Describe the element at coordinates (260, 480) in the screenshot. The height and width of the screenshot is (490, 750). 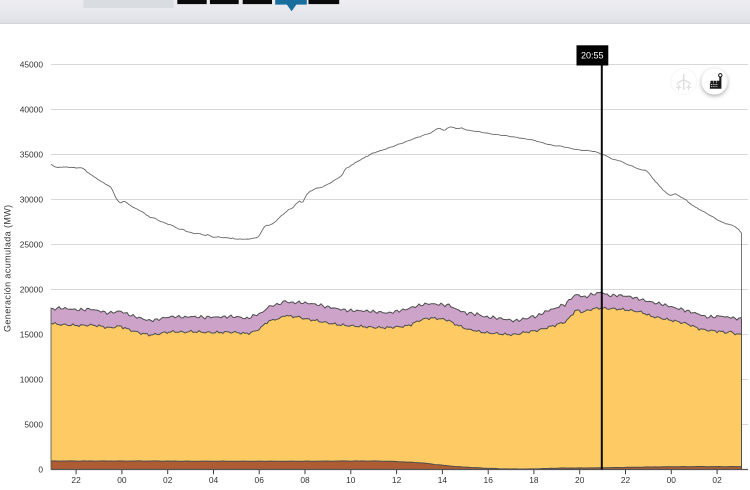
I see `svg-text: 06` at that location.